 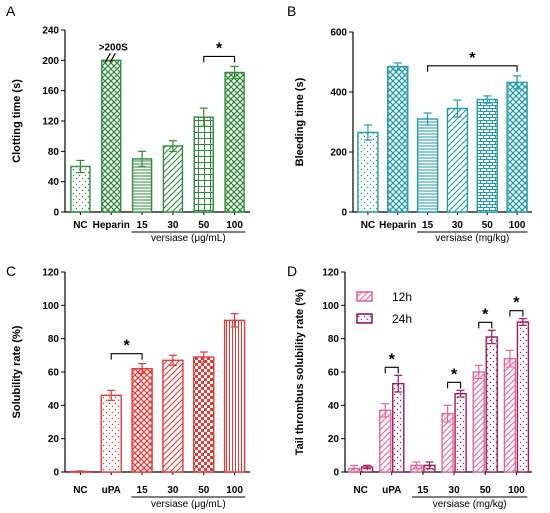 What do you see at coordinates (50, 91) in the screenshot?
I see `y-tick-label: 160` at bounding box center [50, 91].